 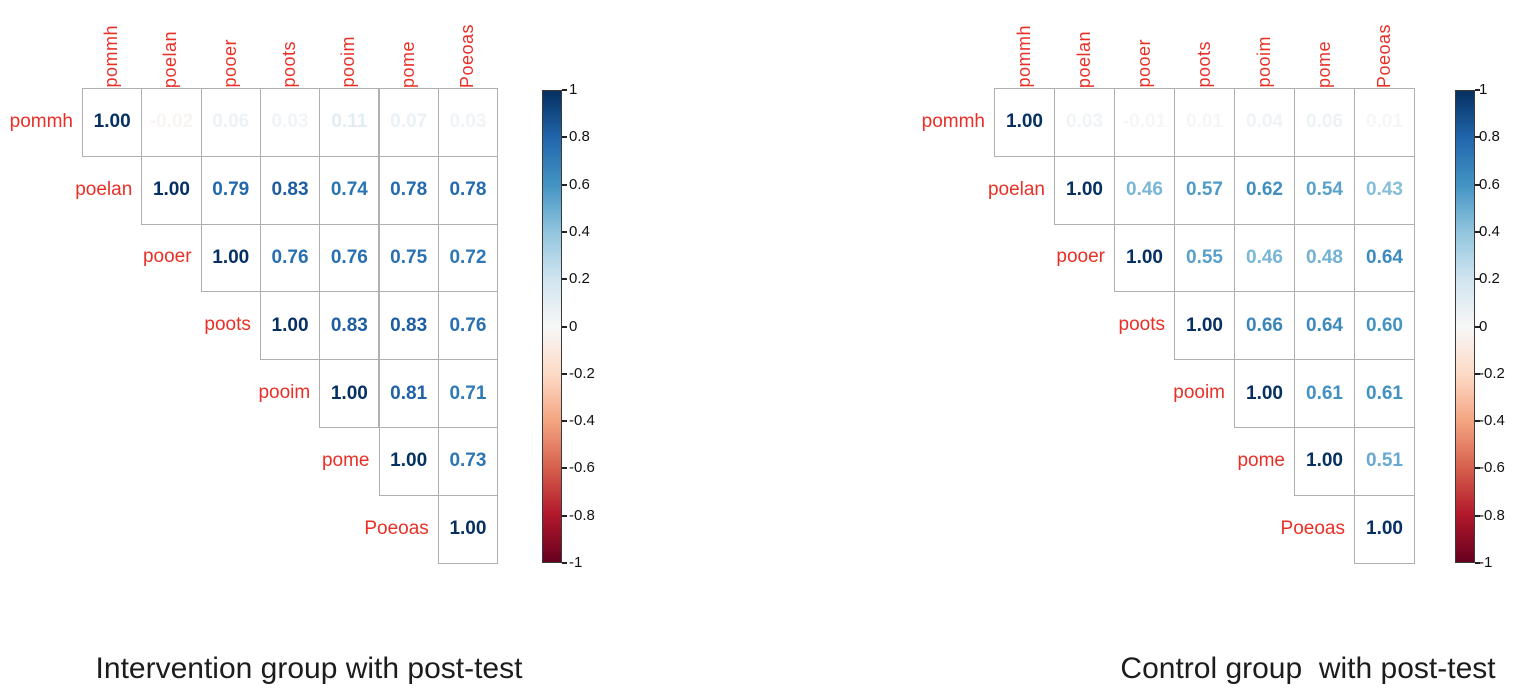 What do you see at coordinates (1384, 258) in the screenshot?
I see `matrix-cell-pooer-Poeoas: 0.64` at bounding box center [1384, 258].